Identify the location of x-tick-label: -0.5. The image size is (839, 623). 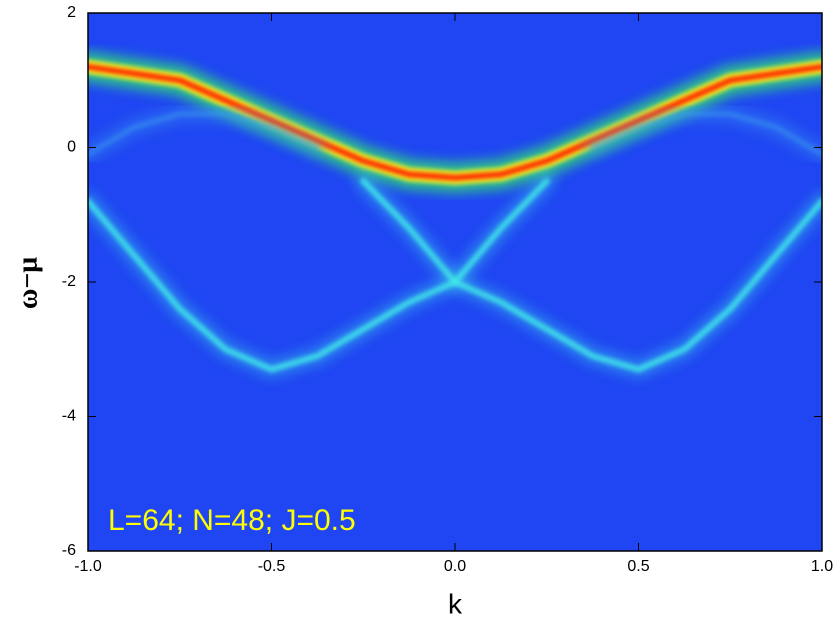
(272, 566).